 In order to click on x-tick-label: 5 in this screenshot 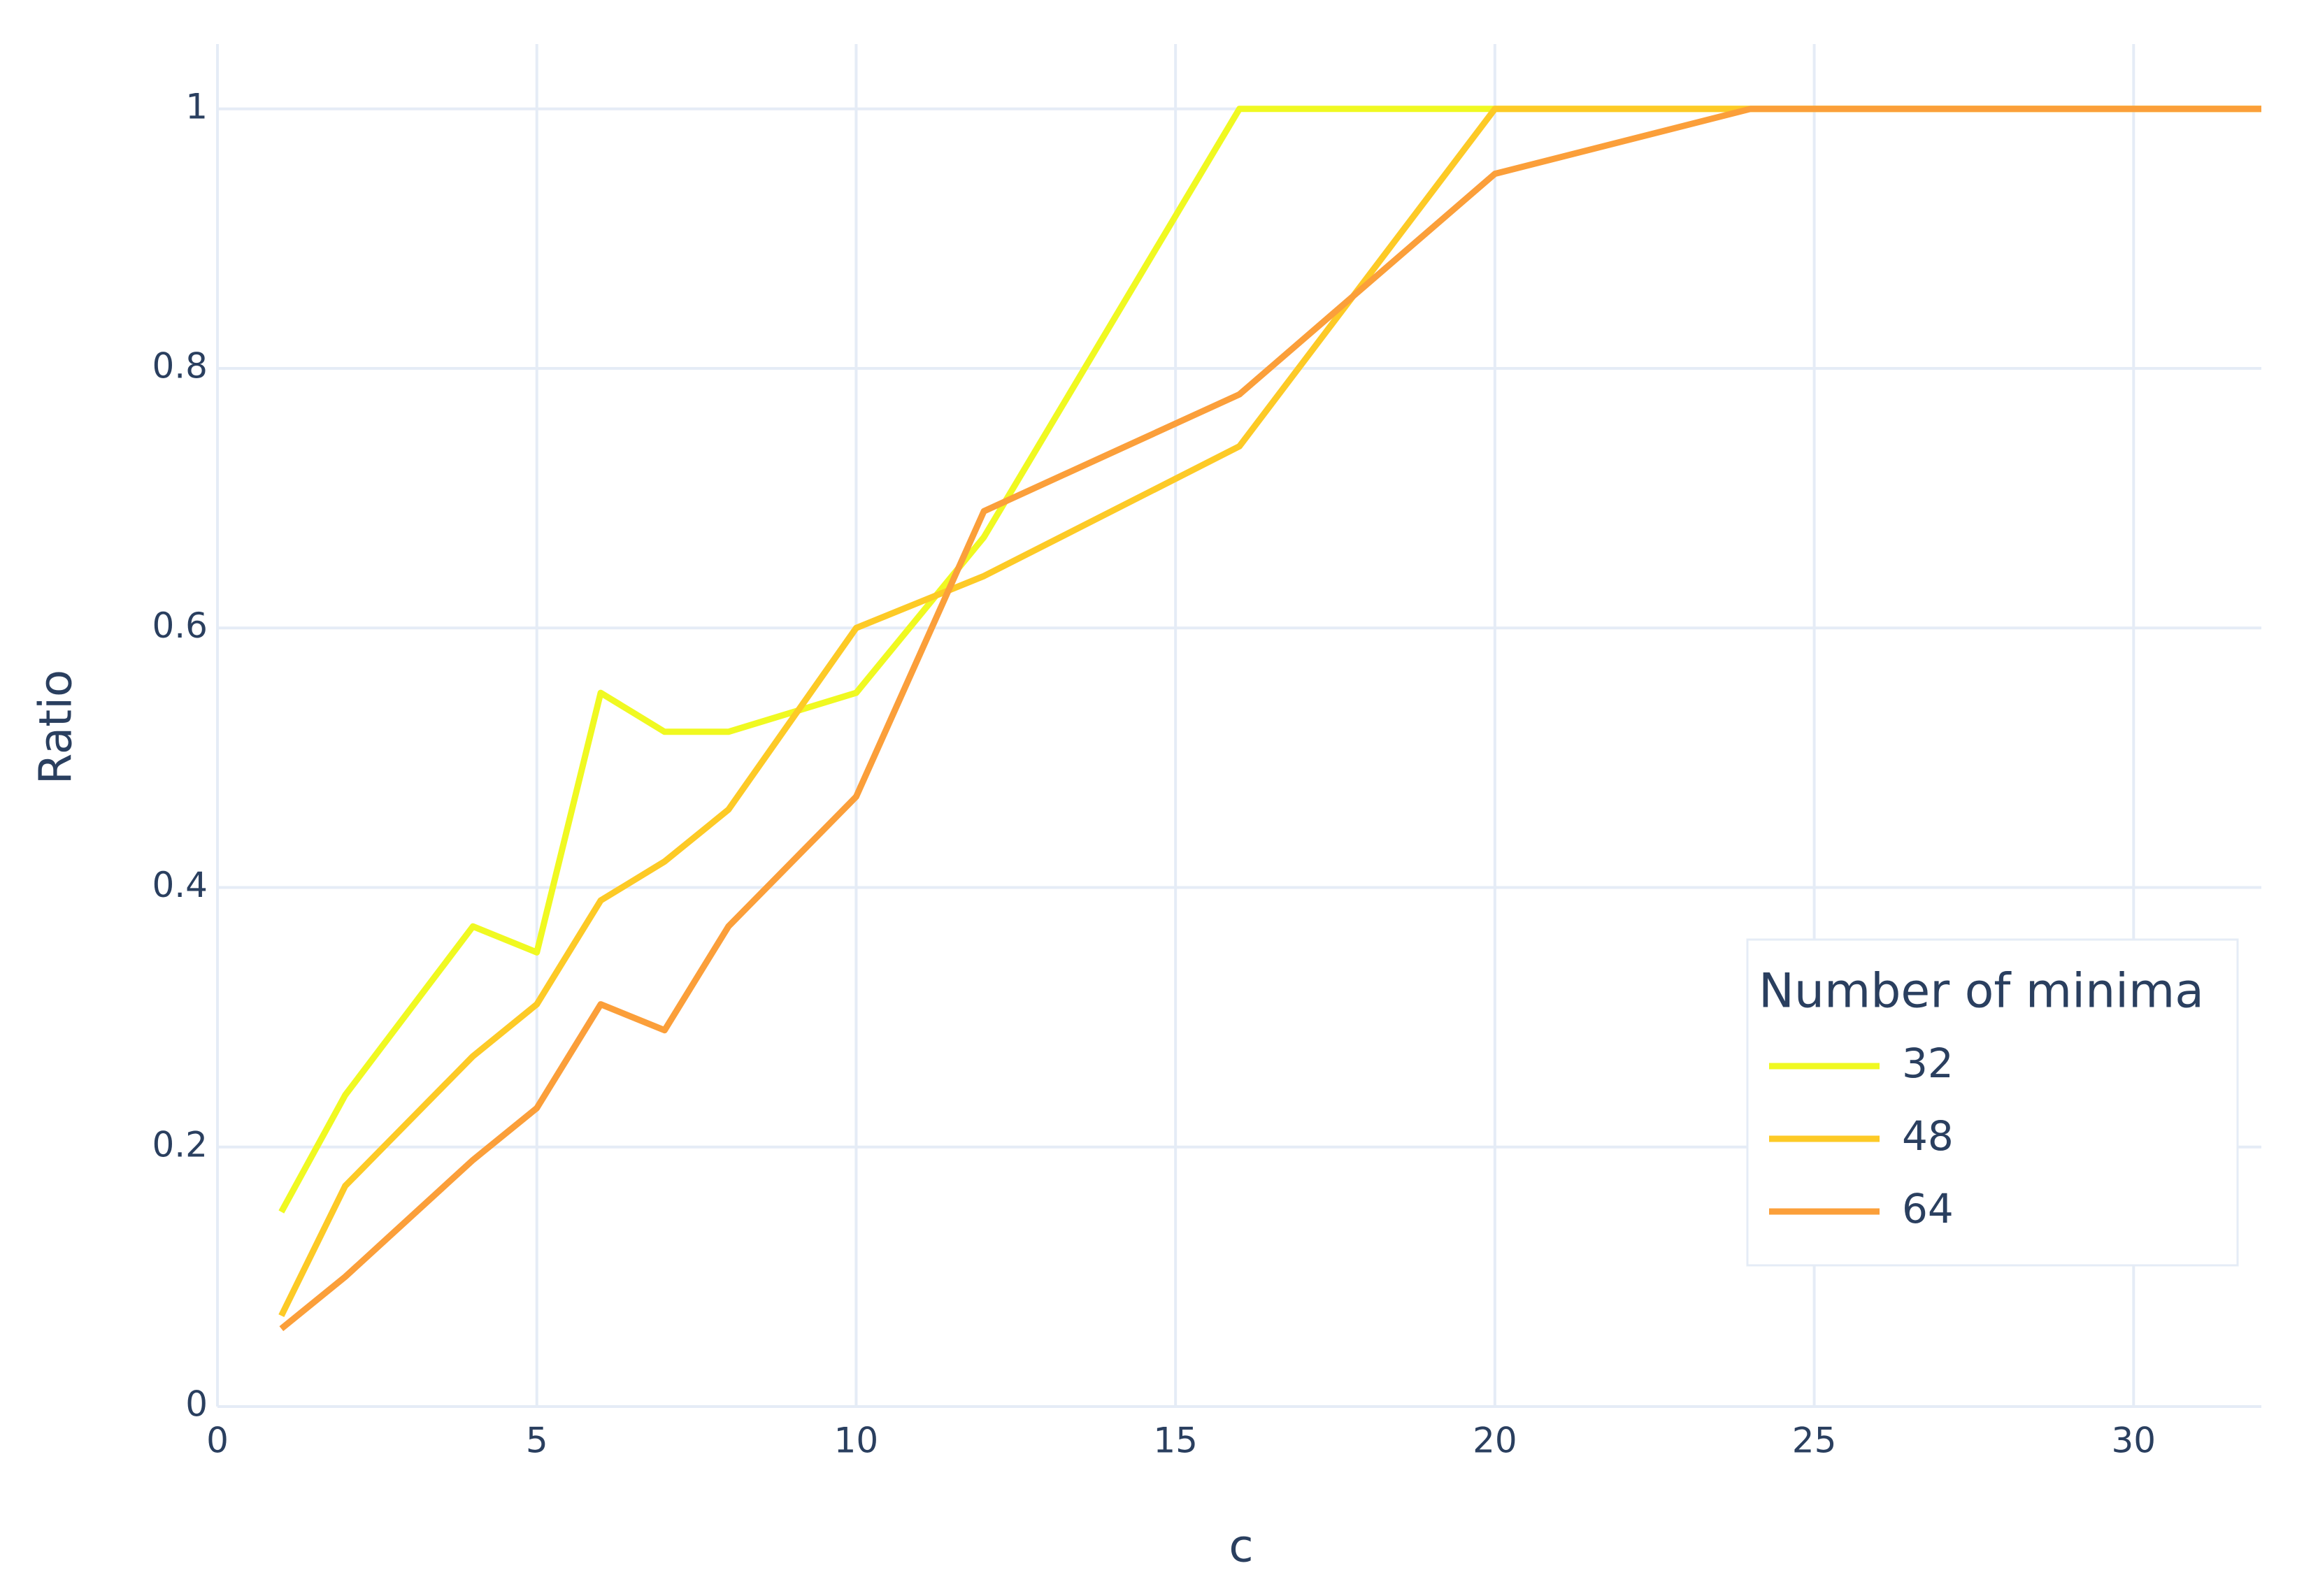, I will do `click(537, 1441)`.